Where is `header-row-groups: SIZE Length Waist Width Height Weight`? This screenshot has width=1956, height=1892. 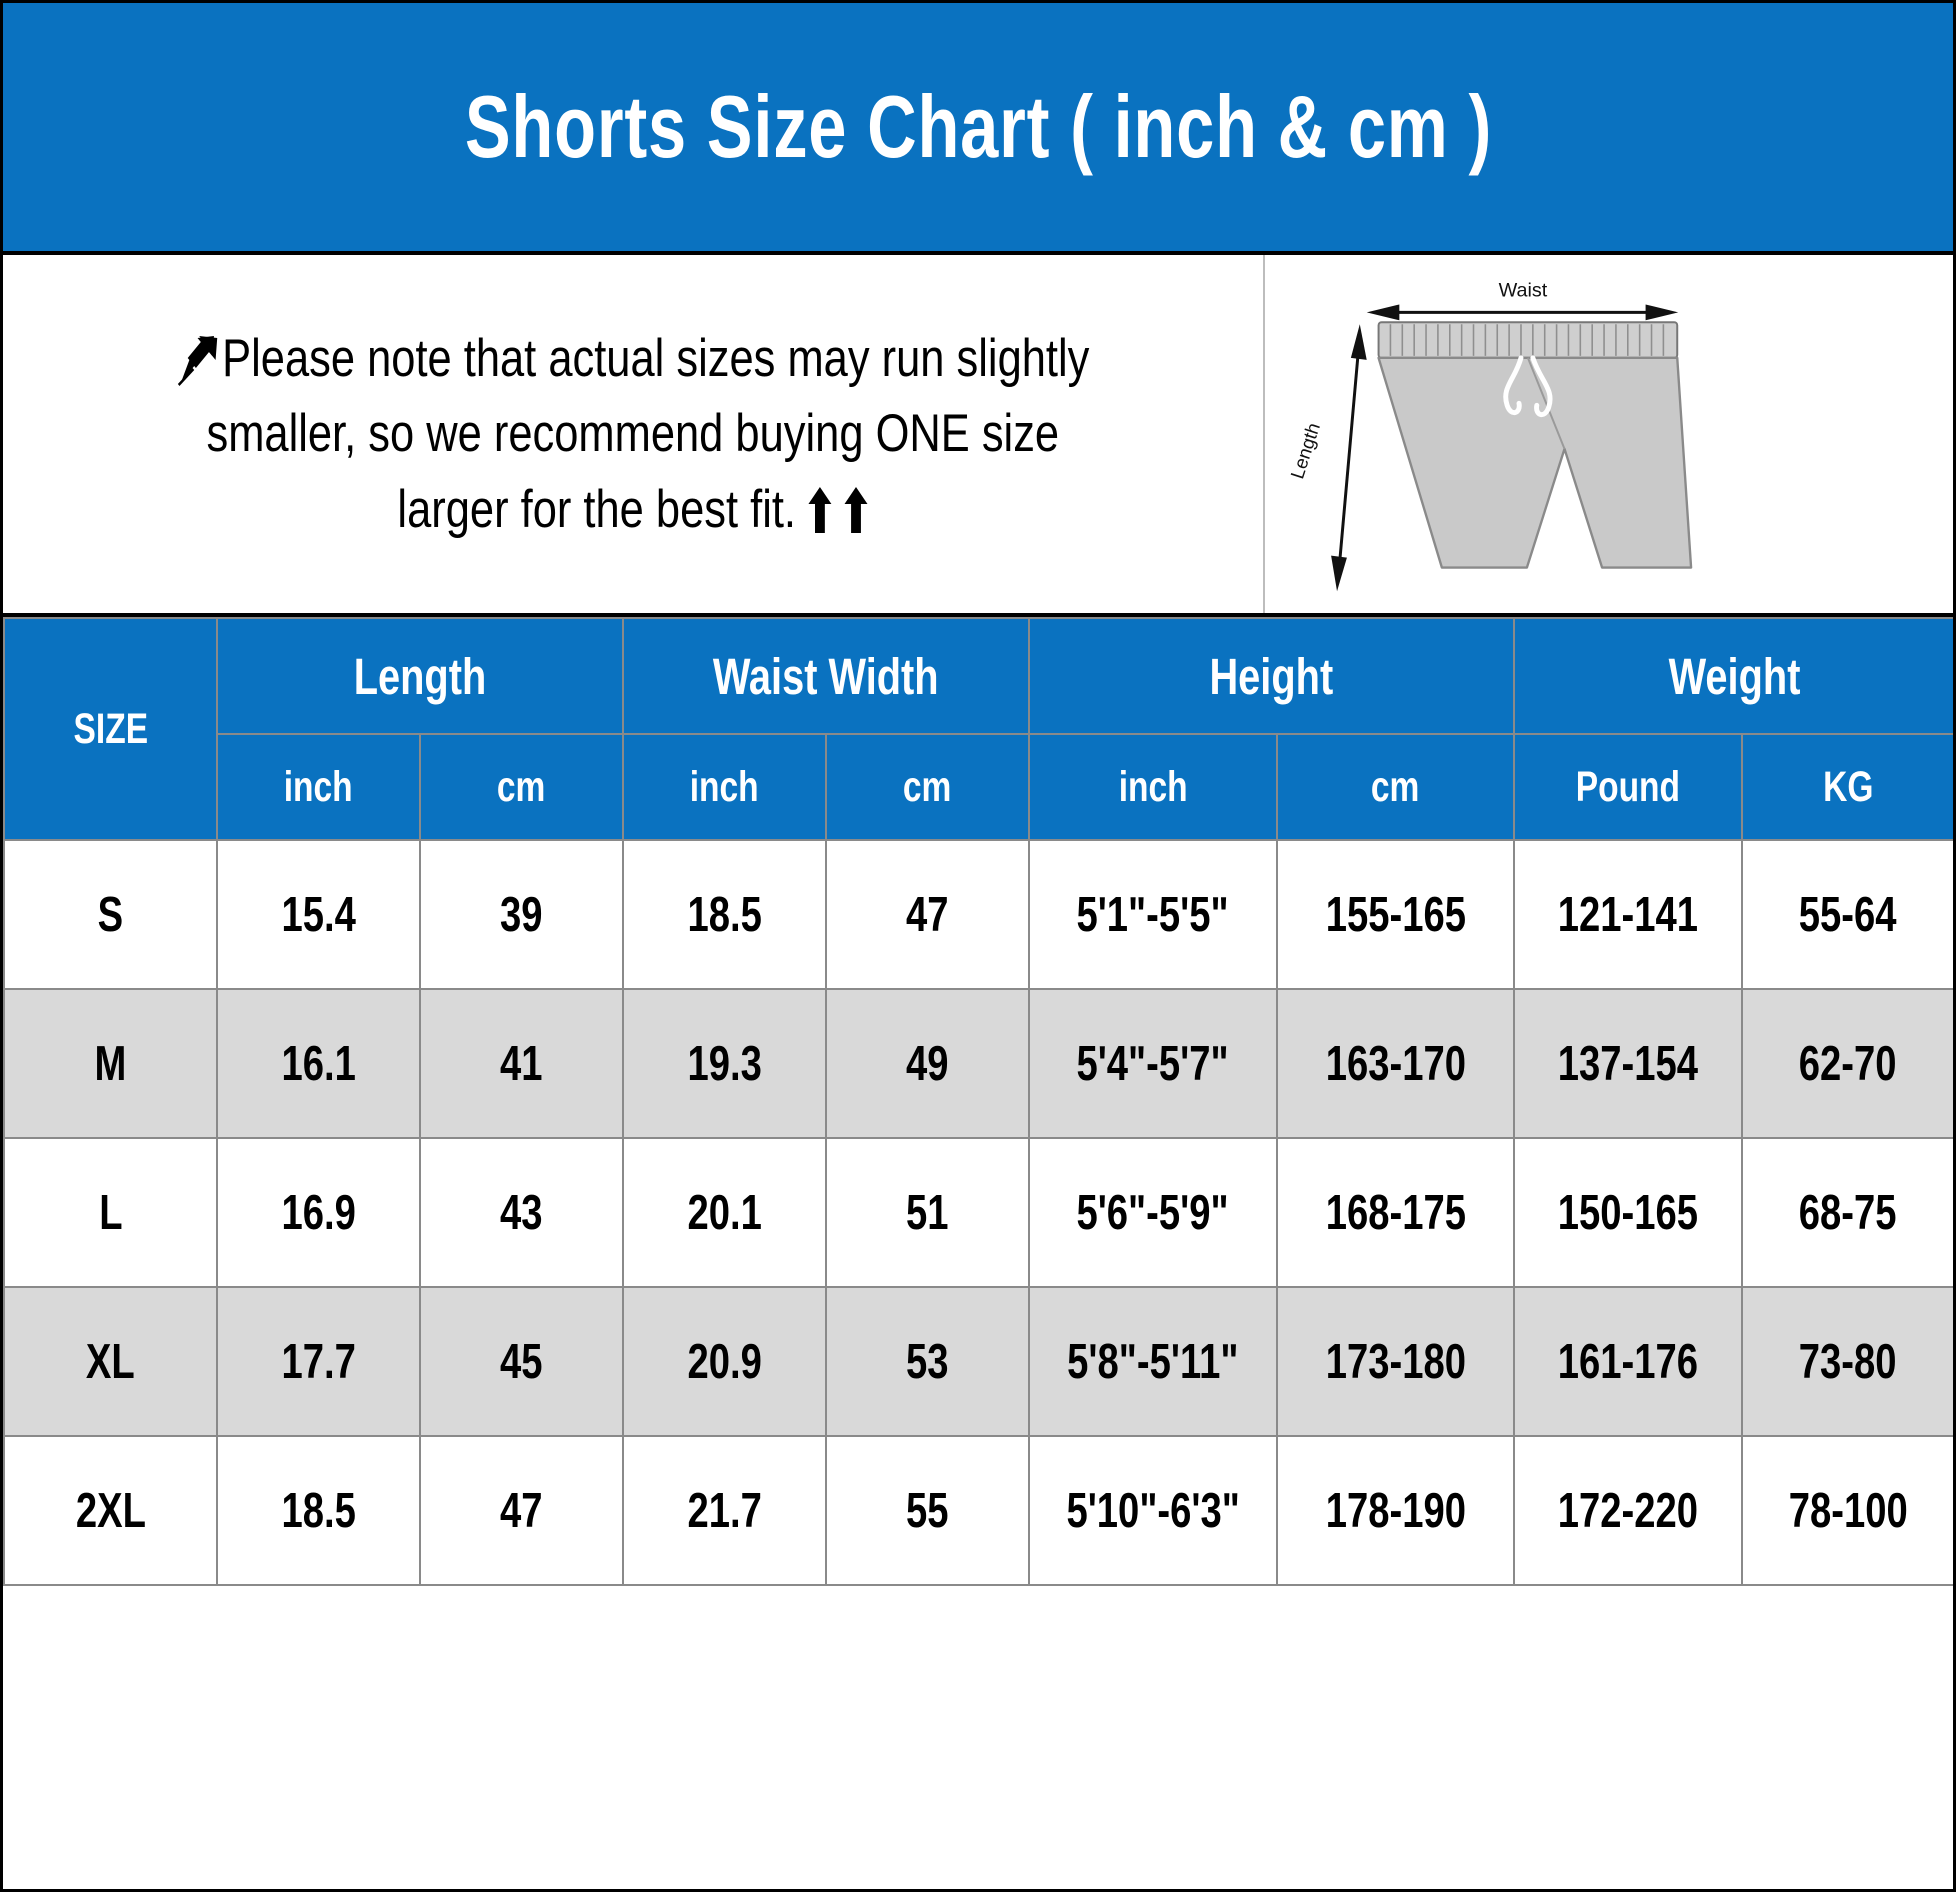 header-row-groups: SIZE Length Waist Width Height Weight is located at coordinates (978, 729).